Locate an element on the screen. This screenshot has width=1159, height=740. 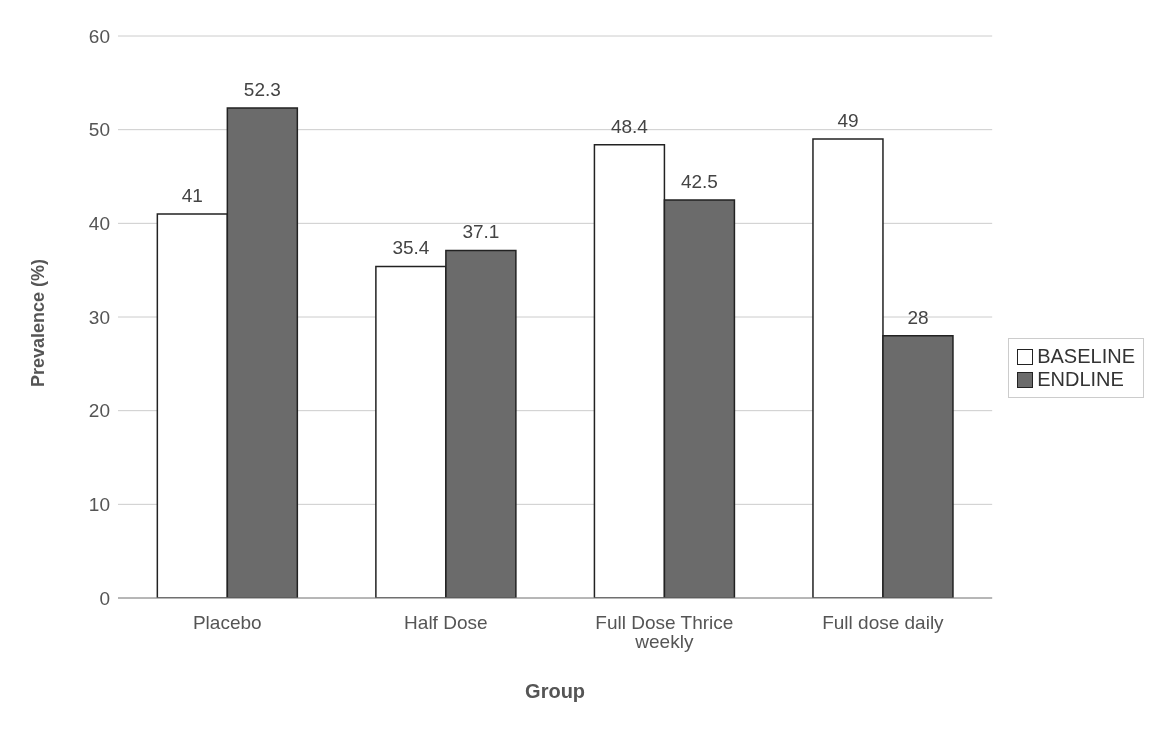
y-tick-label: 0 is located at coordinates (104, 598).